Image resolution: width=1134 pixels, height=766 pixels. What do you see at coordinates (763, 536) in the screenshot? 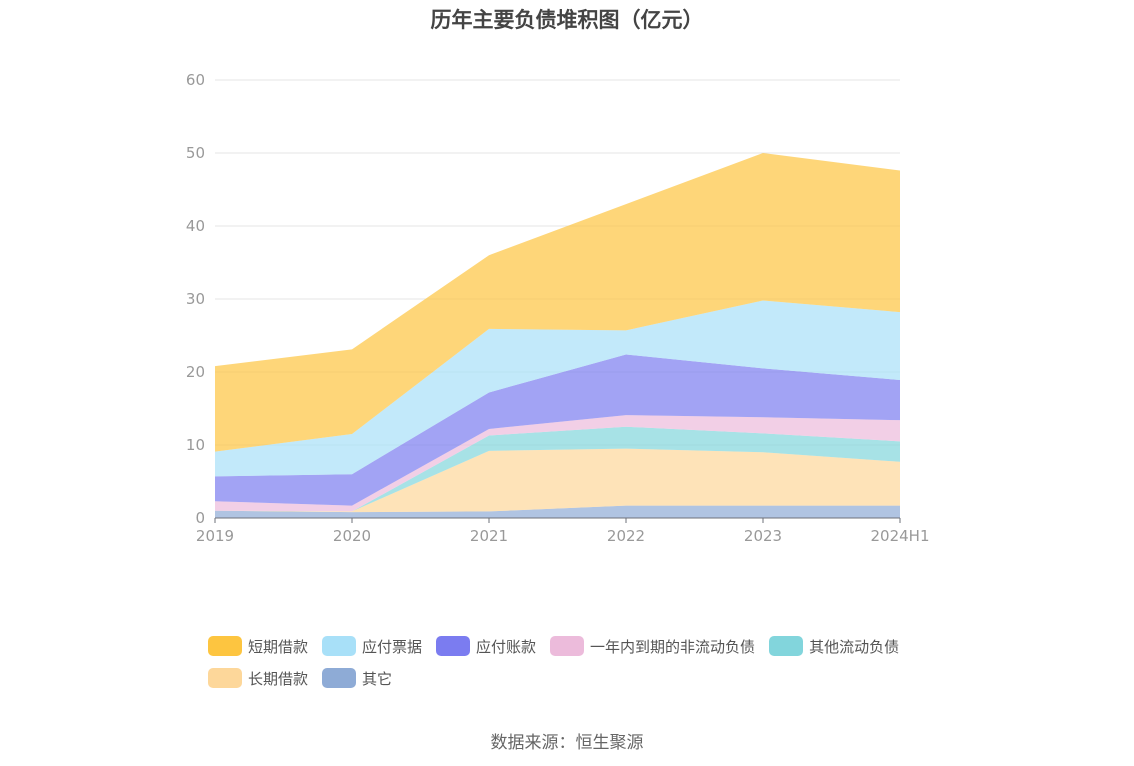
I see `x-tick-label: 2023` at bounding box center [763, 536].